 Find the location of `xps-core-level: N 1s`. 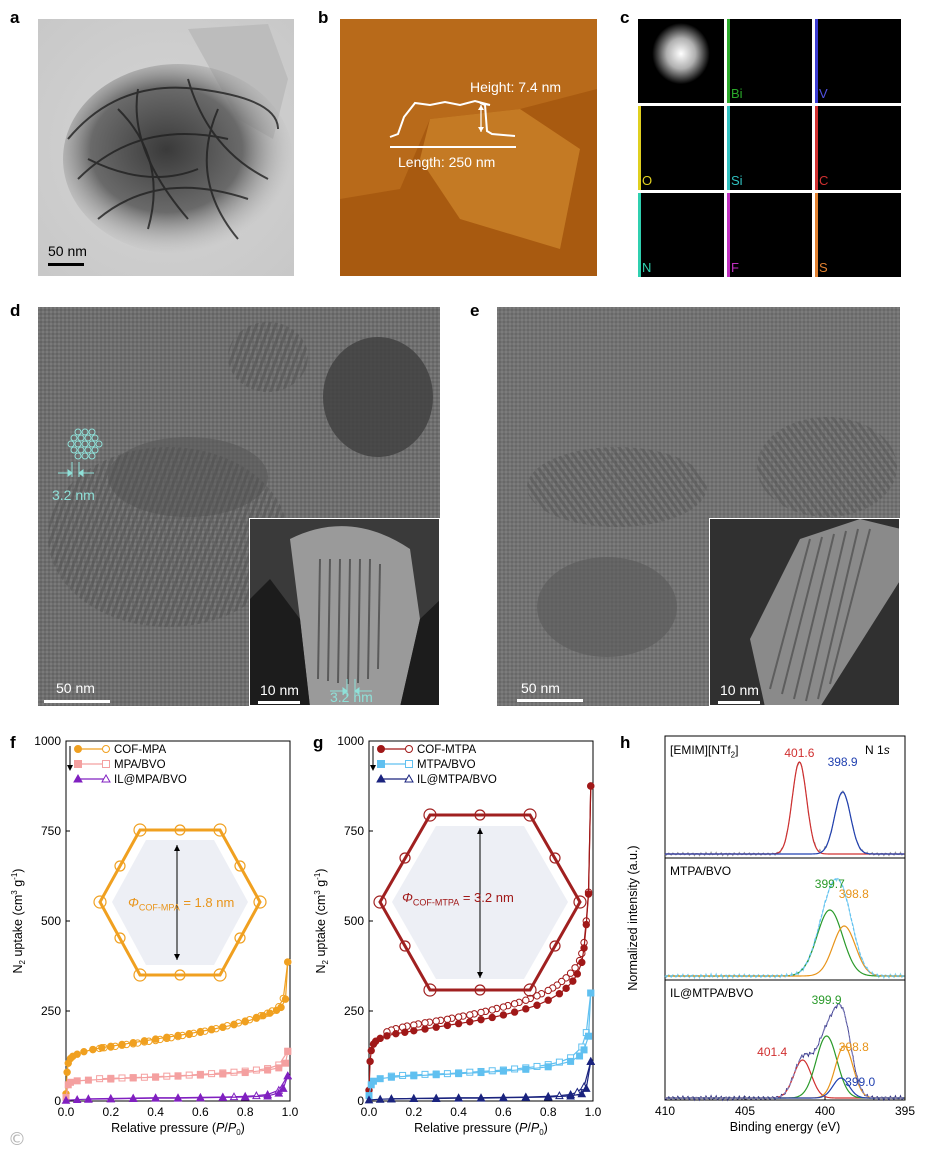

xps-core-level: N 1s is located at coordinates (877, 750).